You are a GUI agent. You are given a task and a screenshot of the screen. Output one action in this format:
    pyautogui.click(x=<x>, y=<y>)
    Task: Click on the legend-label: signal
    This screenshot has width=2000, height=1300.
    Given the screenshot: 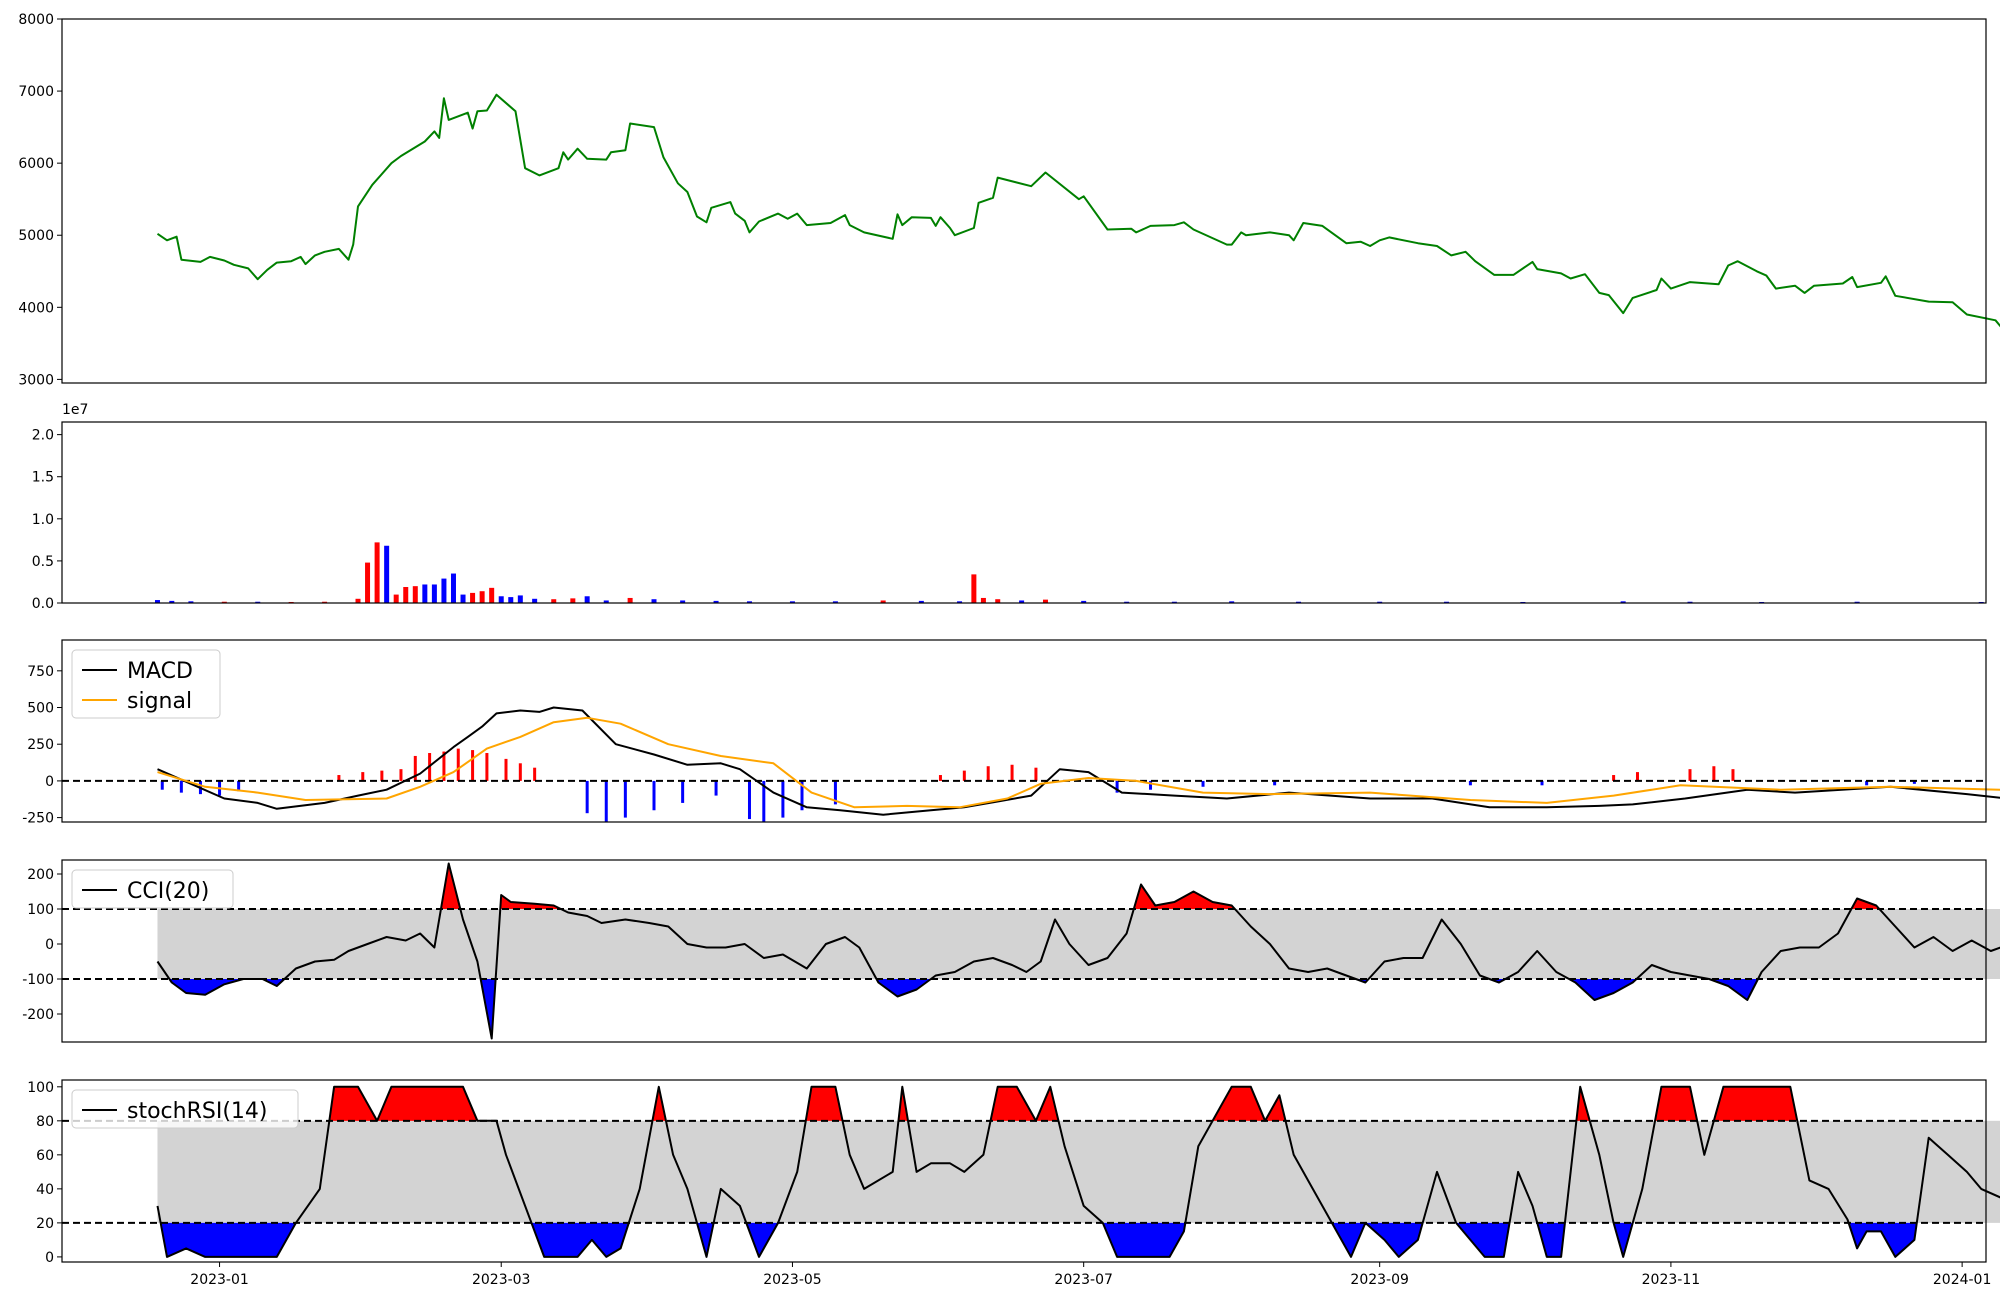 What is the action you would take?
    pyautogui.click(x=159, y=701)
    